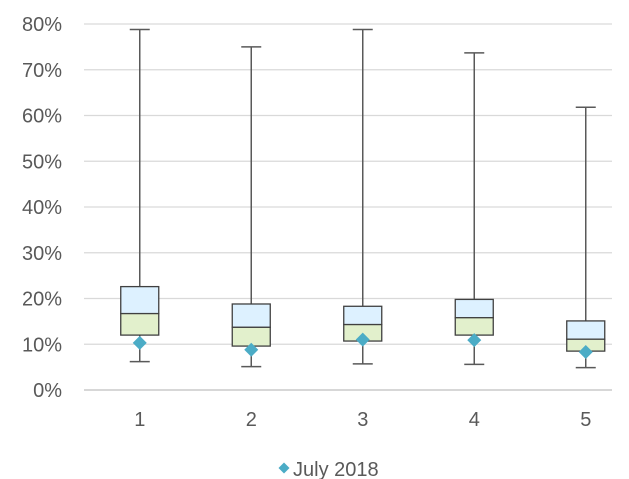 The height and width of the screenshot is (479, 629). I want to click on x-tick-label: 4, so click(474, 420).